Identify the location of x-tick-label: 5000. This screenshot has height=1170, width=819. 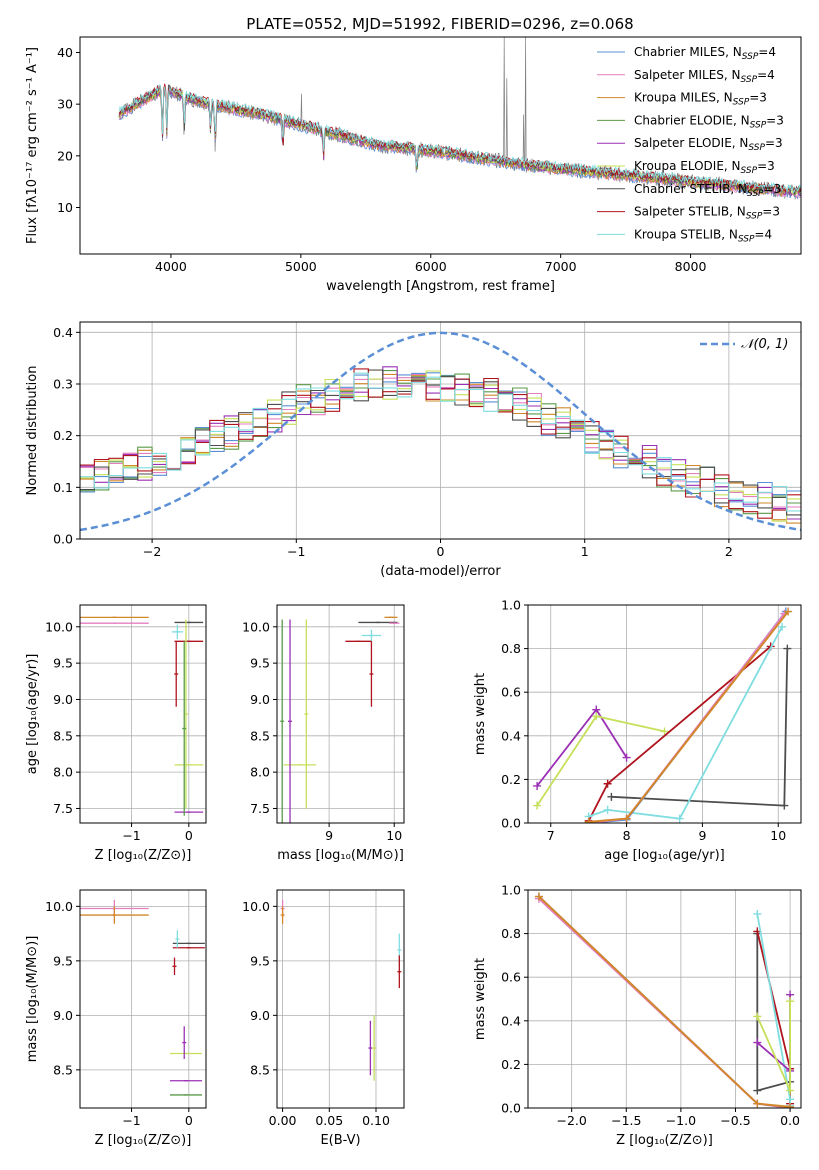
(301, 266).